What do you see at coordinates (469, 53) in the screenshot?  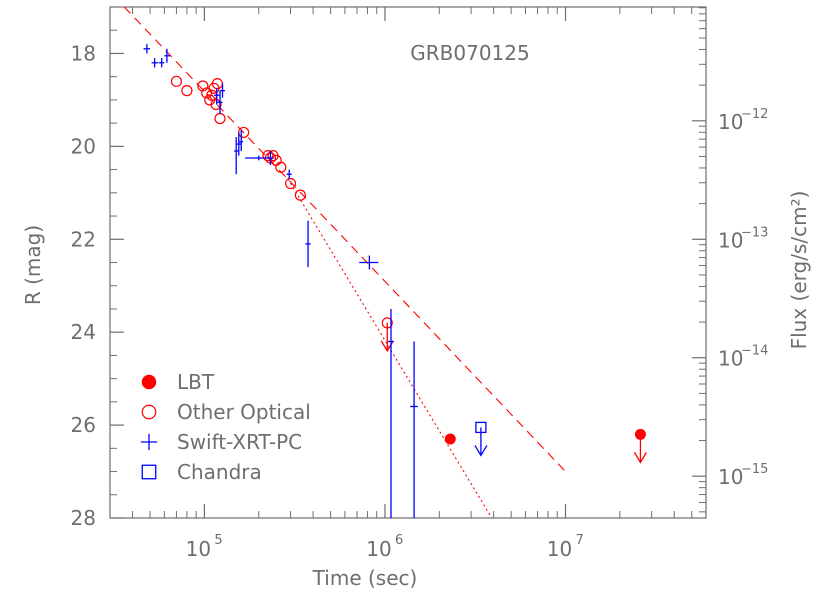 I see `chart-title: GRB070125` at bounding box center [469, 53].